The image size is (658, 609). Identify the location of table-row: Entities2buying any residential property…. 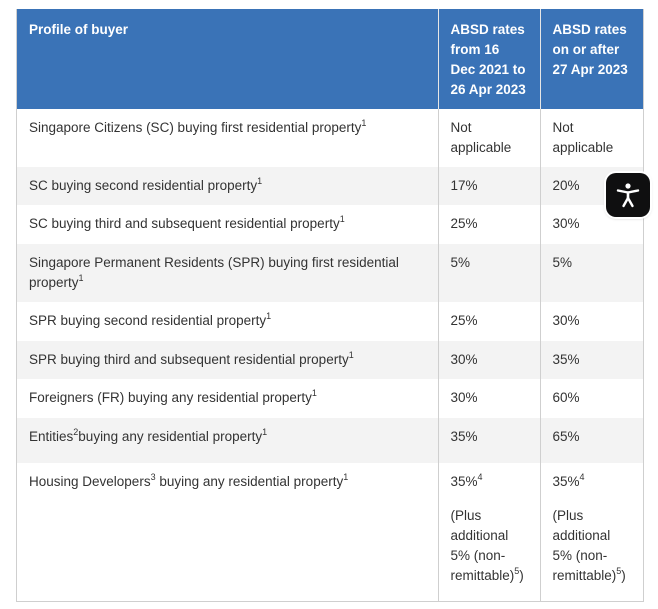
(330, 440).